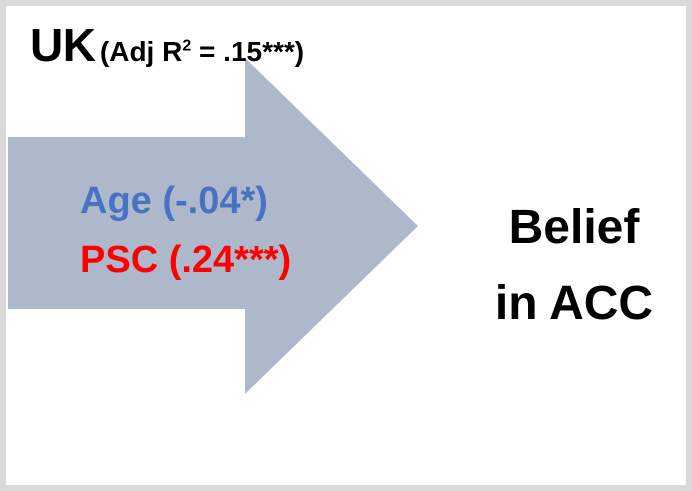  I want to click on predictor-age: Age (-.04*), so click(174, 201).